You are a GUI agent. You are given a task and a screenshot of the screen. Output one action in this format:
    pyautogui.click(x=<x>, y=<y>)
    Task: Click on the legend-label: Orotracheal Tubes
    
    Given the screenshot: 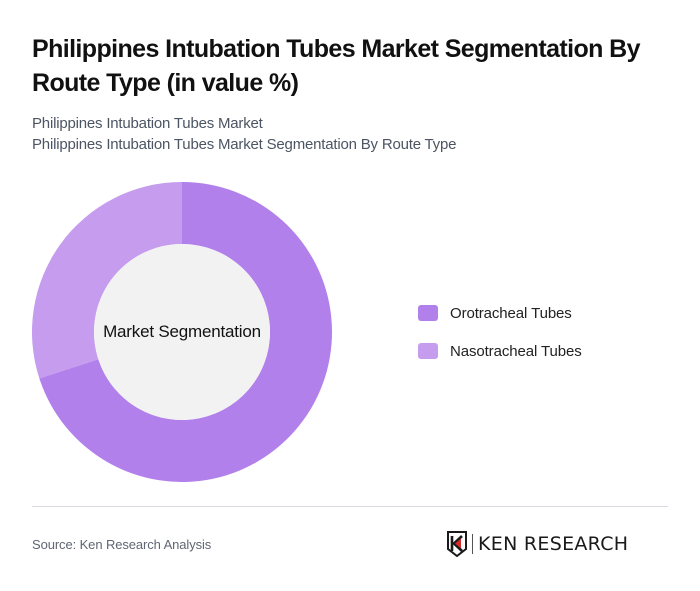 What is the action you would take?
    pyautogui.click(x=511, y=313)
    